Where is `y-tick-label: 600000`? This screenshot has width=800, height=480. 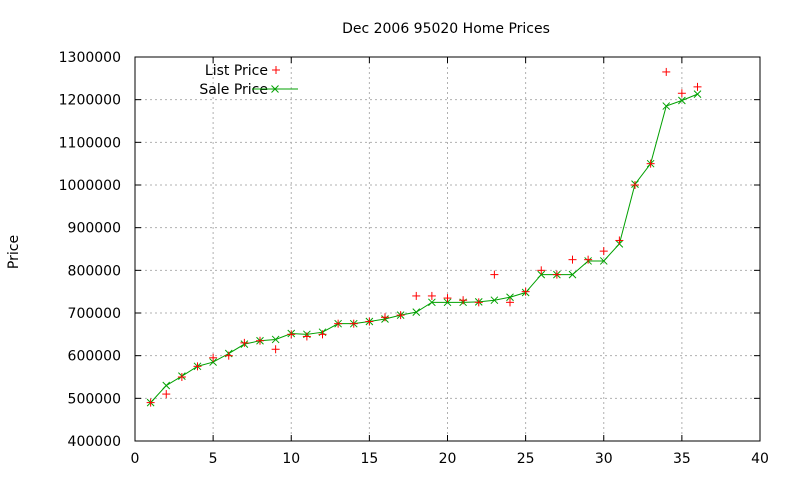
y-tick-label: 600000 is located at coordinates (94, 357).